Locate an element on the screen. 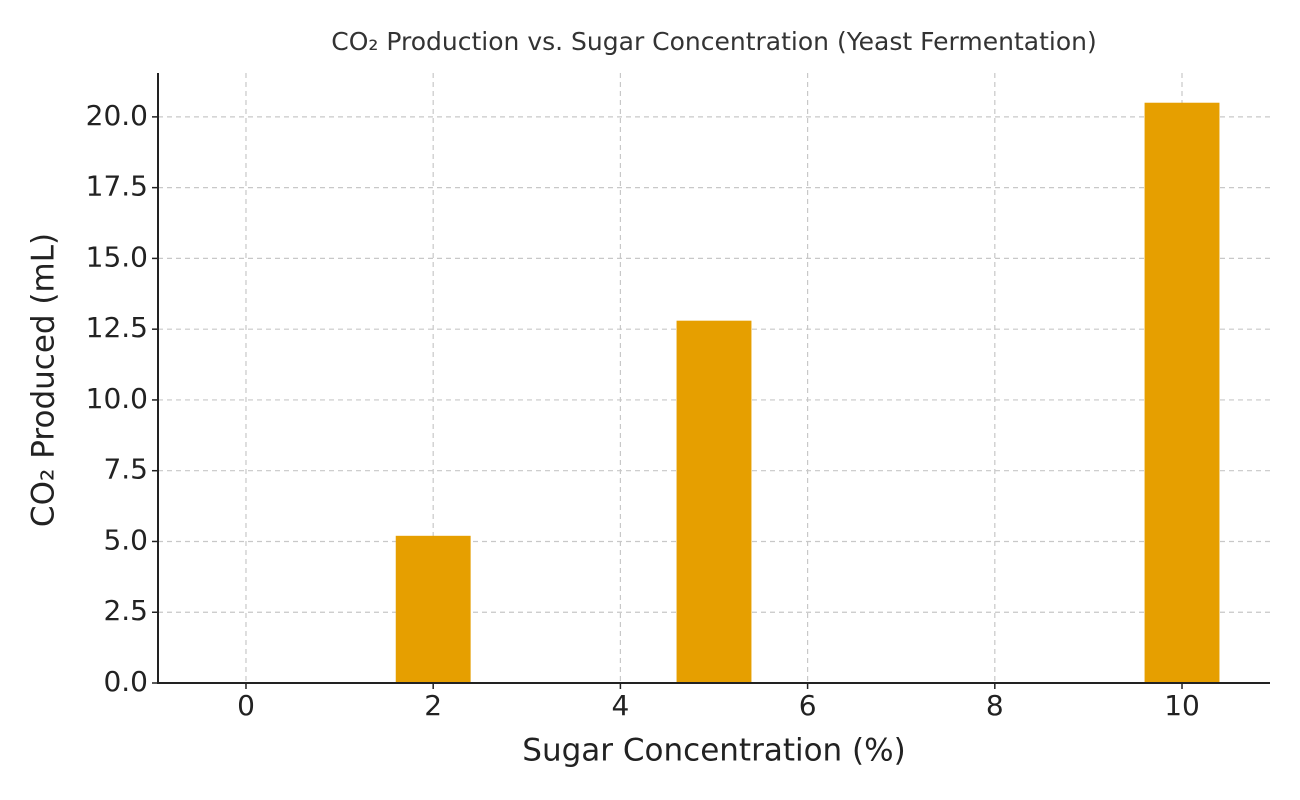 The width and height of the screenshot is (1300, 800). x-tick-label: 2 is located at coordinates (433, 705).